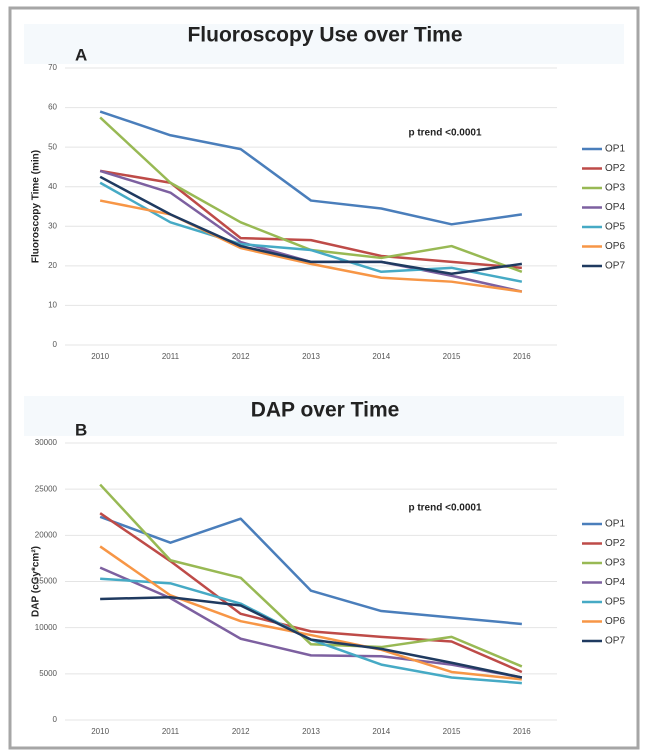  What do you see at coordinates (46, 581) in the screenshot?
I see `y-tick-label: 15000` at bounding box center [46, 581].